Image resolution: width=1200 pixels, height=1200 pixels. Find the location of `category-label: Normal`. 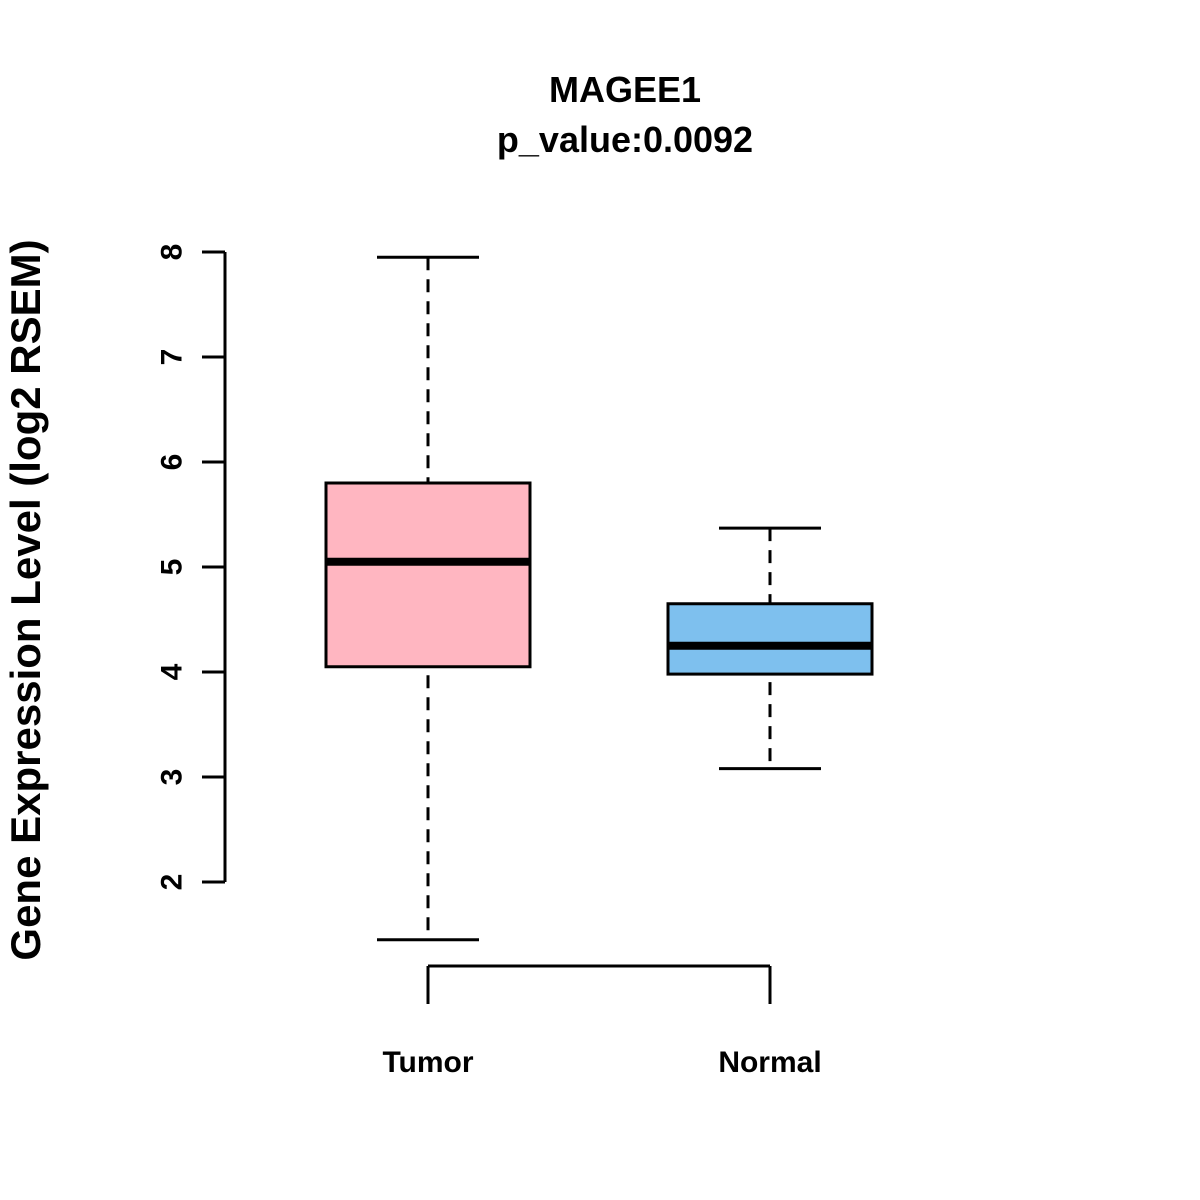

category-label: Normal is located at coordinates (769, 1062).